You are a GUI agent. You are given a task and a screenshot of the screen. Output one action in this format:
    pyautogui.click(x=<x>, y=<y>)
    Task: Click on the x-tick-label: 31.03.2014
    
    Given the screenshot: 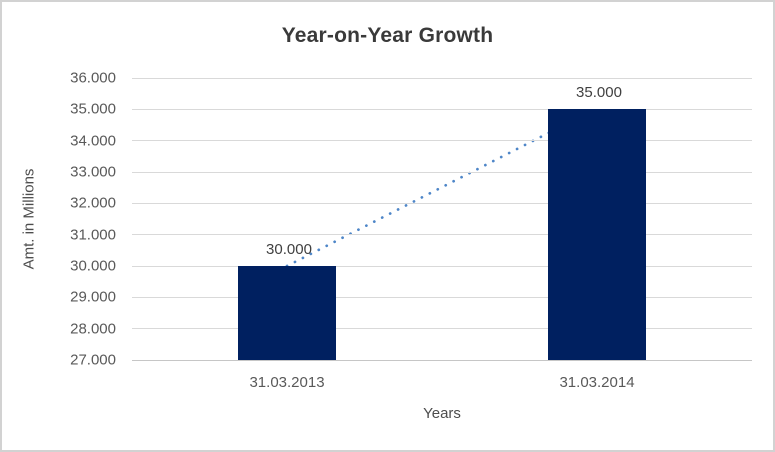 What is the action you would take?
    pyautogui.click(x=597, y=382)
    